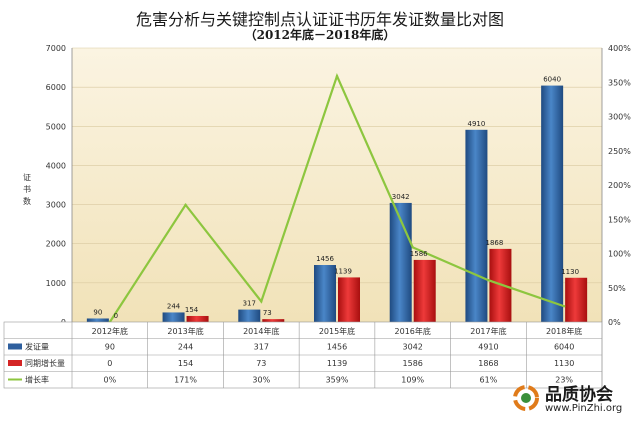 The height and width of the screenshot is (422, 640). Describe the element at coordinates (584, 408) in the screenshot. I see `logo-url: www.PinZhi.org` at that location.